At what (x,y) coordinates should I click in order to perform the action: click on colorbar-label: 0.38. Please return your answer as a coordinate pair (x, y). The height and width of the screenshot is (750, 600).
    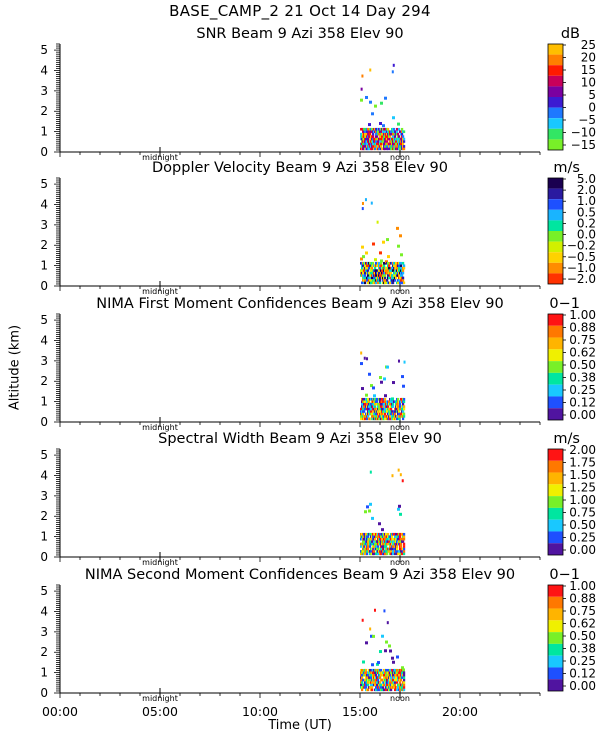
    Looking at the image, I should click on (582, 649).